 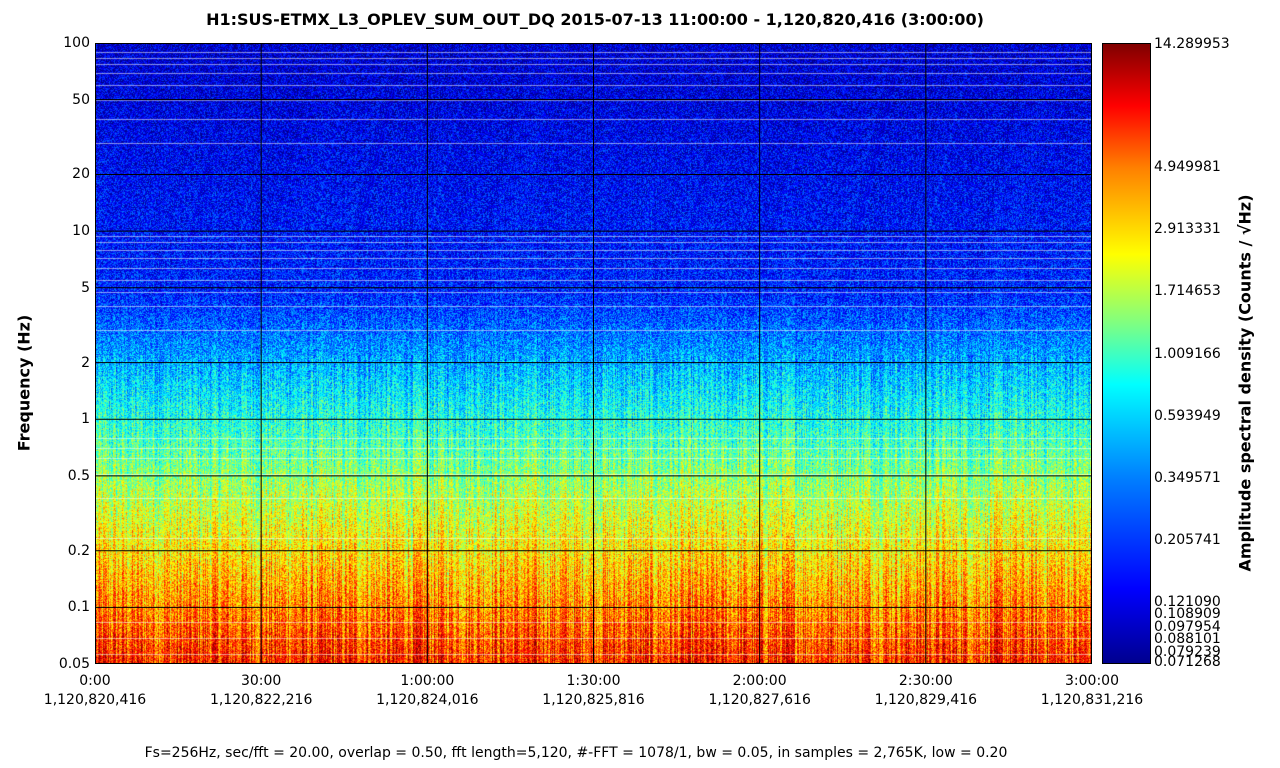 What do you see at coordinates (1187, 229) in the screenshot?
I see `colorbar-tick-label: 2.913331` at bounding box center [1187, 229].